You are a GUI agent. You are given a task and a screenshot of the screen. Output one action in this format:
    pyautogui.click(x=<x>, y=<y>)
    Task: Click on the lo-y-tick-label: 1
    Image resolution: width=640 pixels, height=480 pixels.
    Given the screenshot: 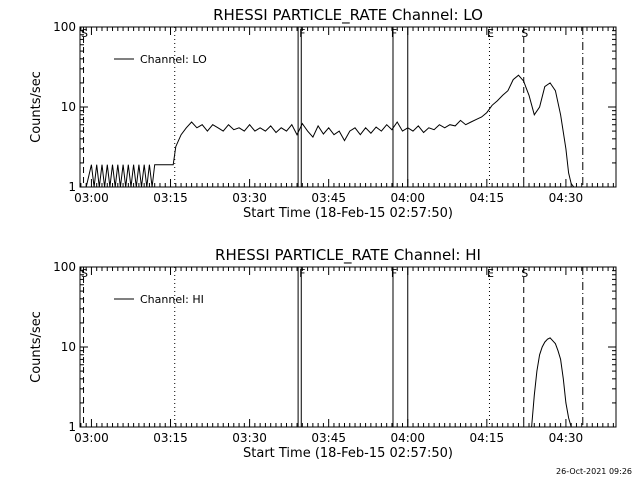 What is the action you would take?
    pyautogui.click(x=72, y=187)
    